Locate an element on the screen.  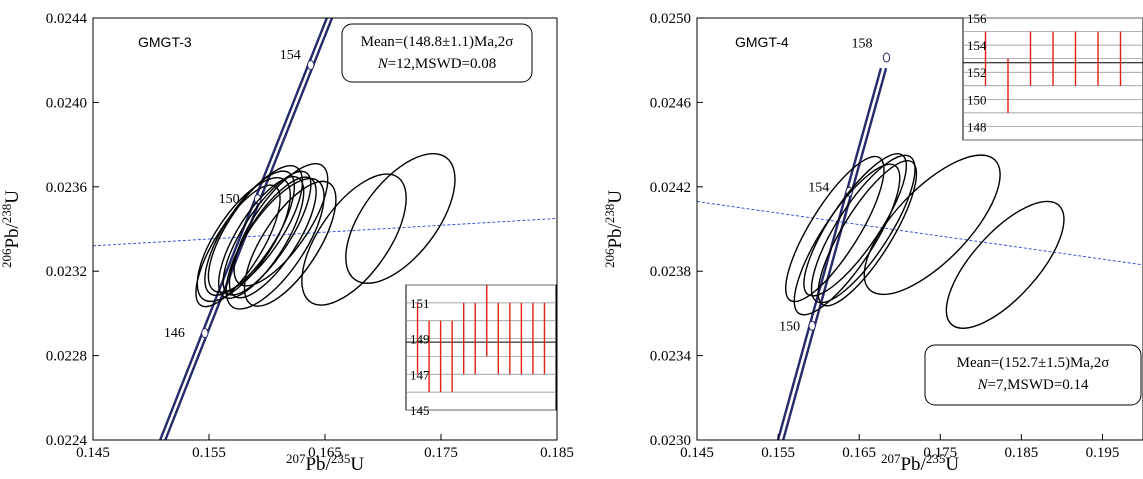
stats-n-mswd: N=7,MSWD=0.14 is located at coordinates (1032, 385).